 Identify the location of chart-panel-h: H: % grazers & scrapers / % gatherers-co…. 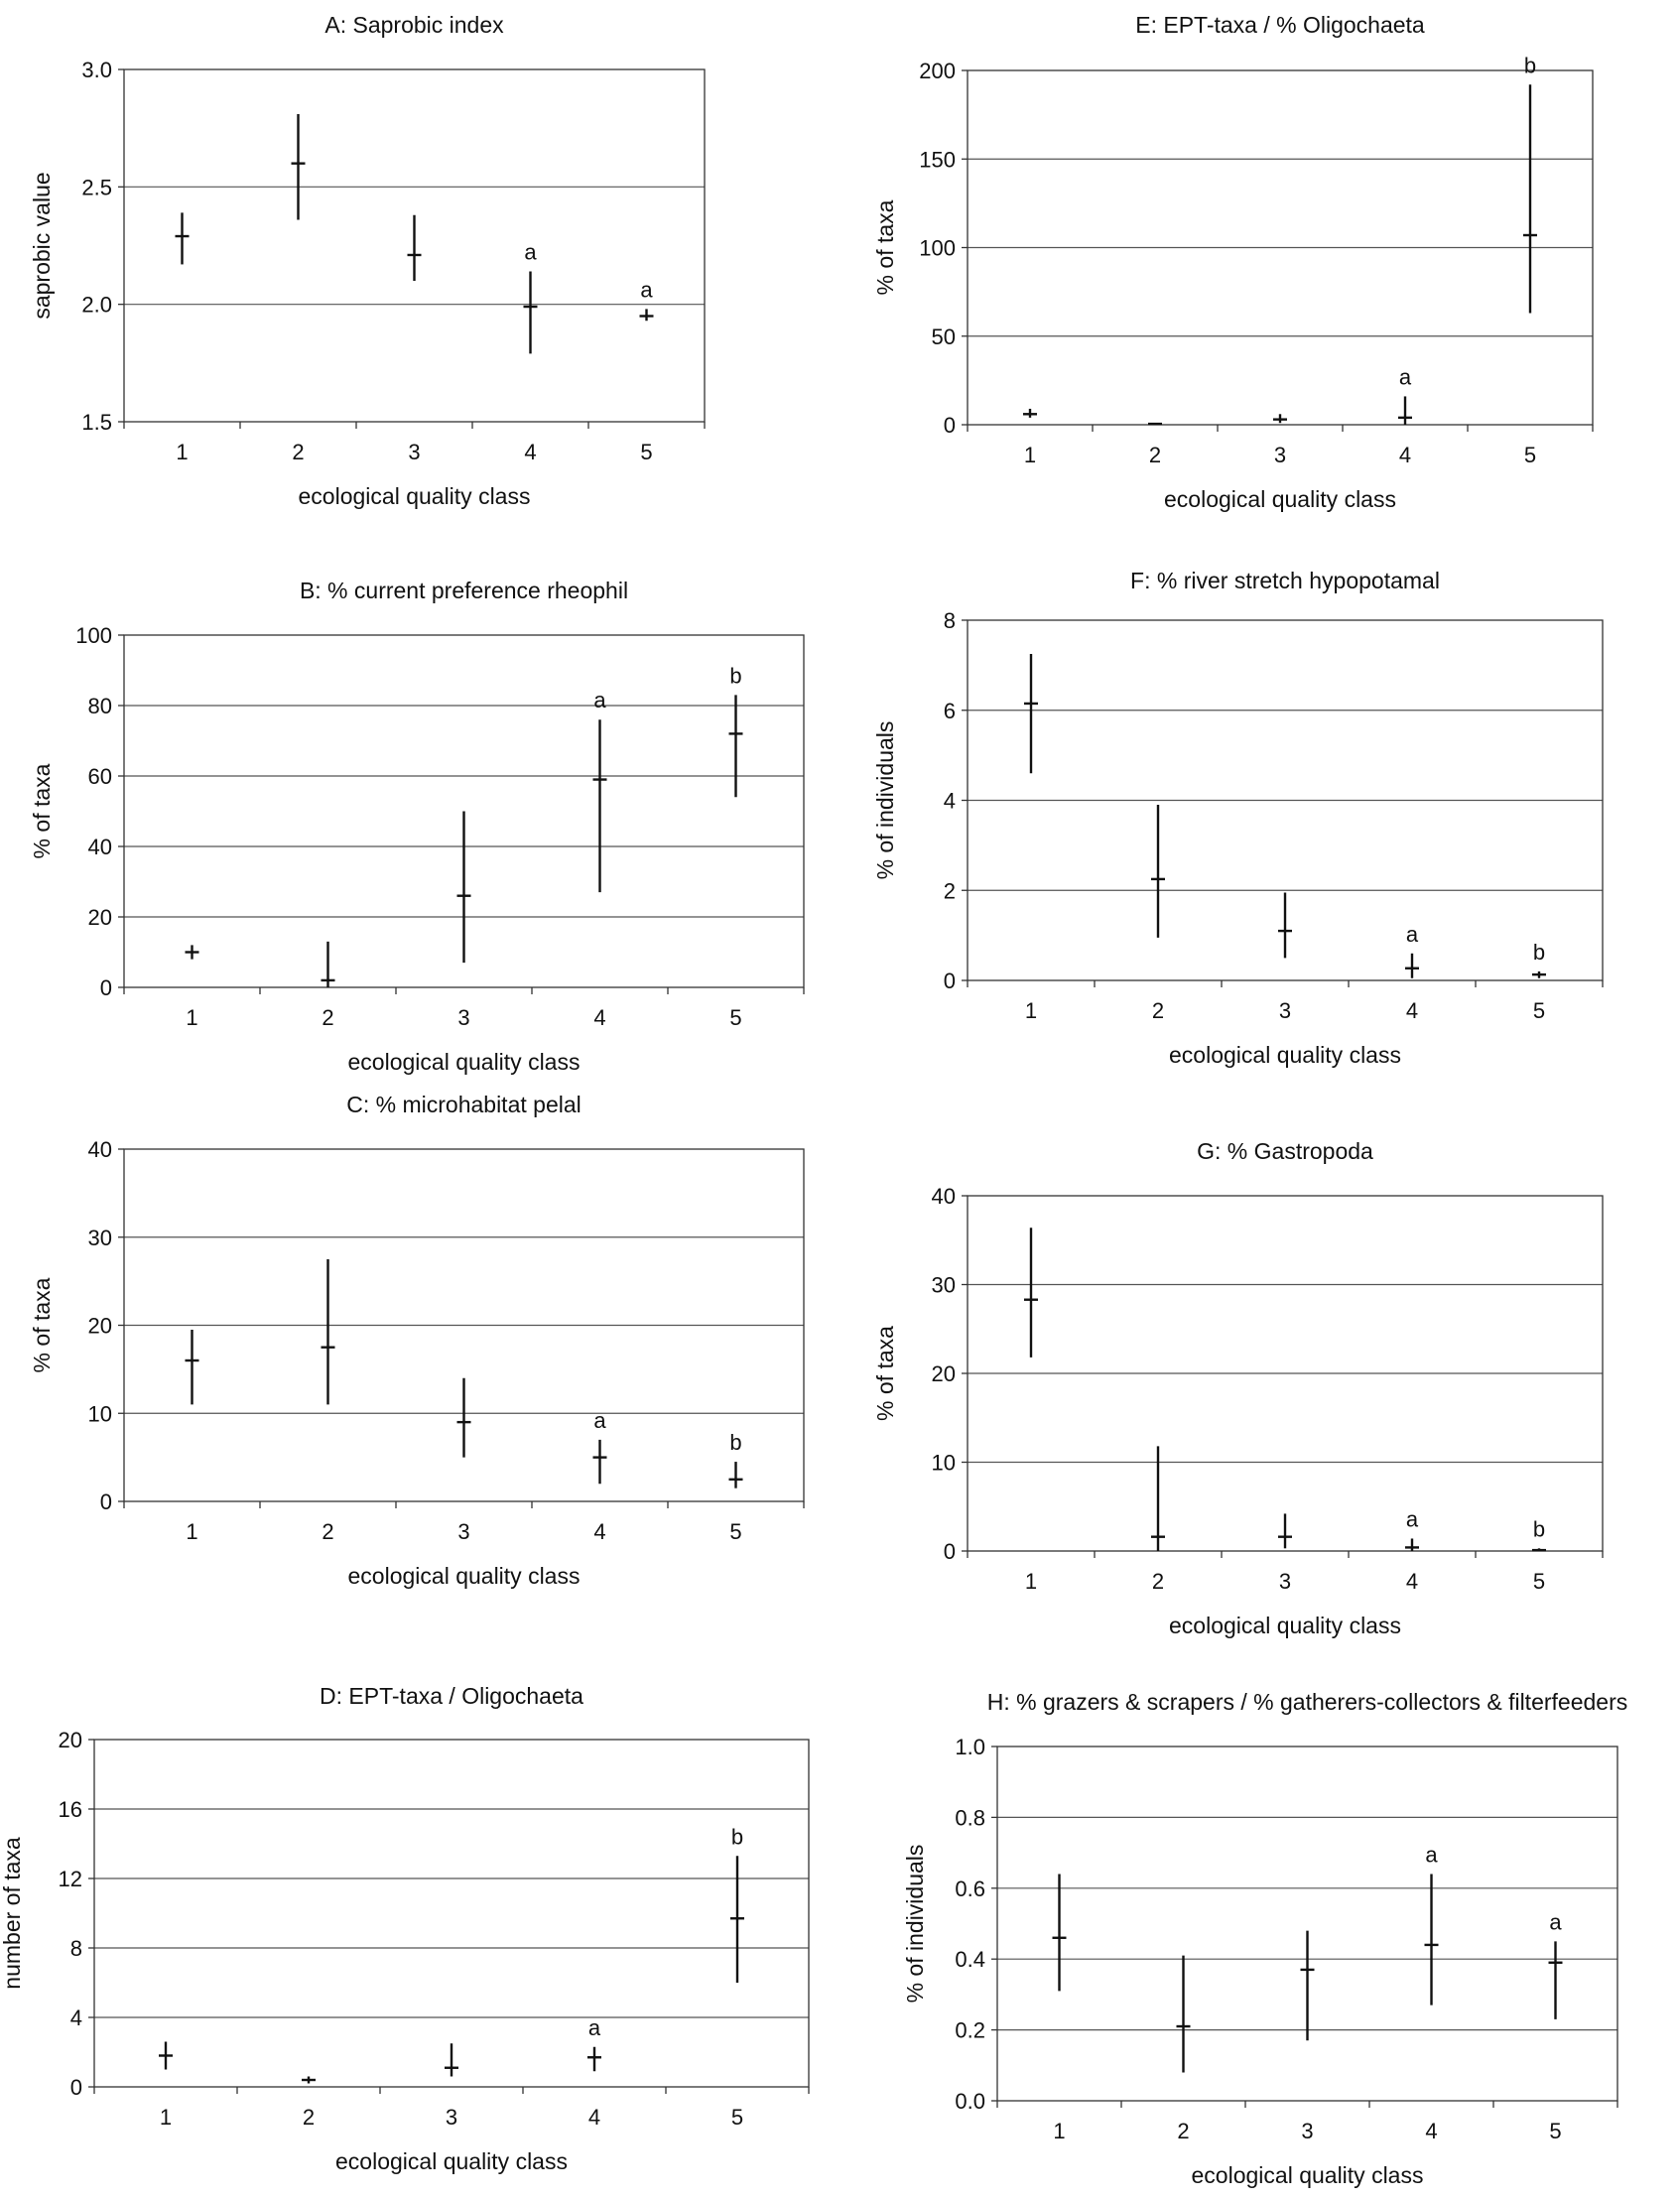
(1264, 1939).